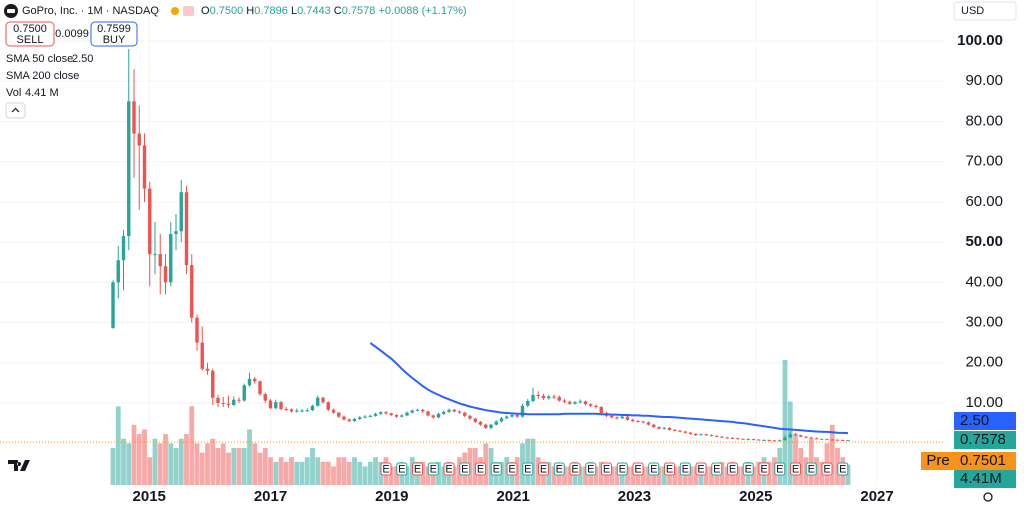  Describe the element at coordinates (984, 161) in the screenshot. I see `y-tick-label: 70.00` at that location.